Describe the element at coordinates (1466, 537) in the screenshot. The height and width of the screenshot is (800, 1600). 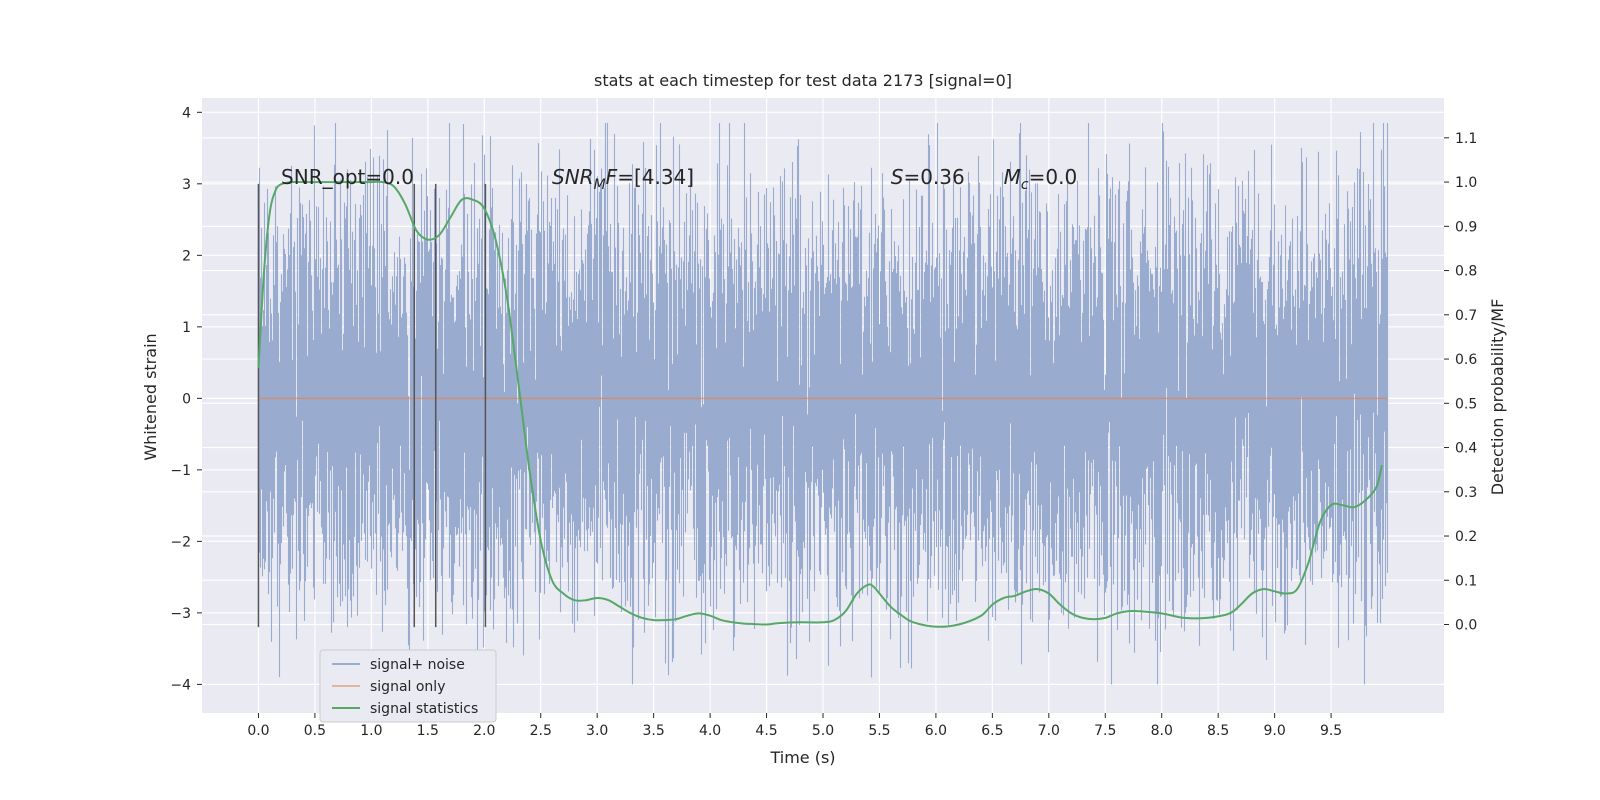
I see `y-right-tick-label: 0.2` at that location.